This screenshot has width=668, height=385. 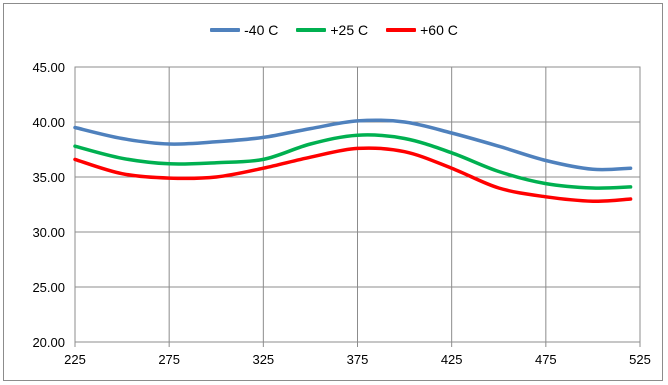 What do you see at coordinates (261, 30) in the screenshot?
I see `legend-label-minus40: -40 C` at bounding box center [261, 30].